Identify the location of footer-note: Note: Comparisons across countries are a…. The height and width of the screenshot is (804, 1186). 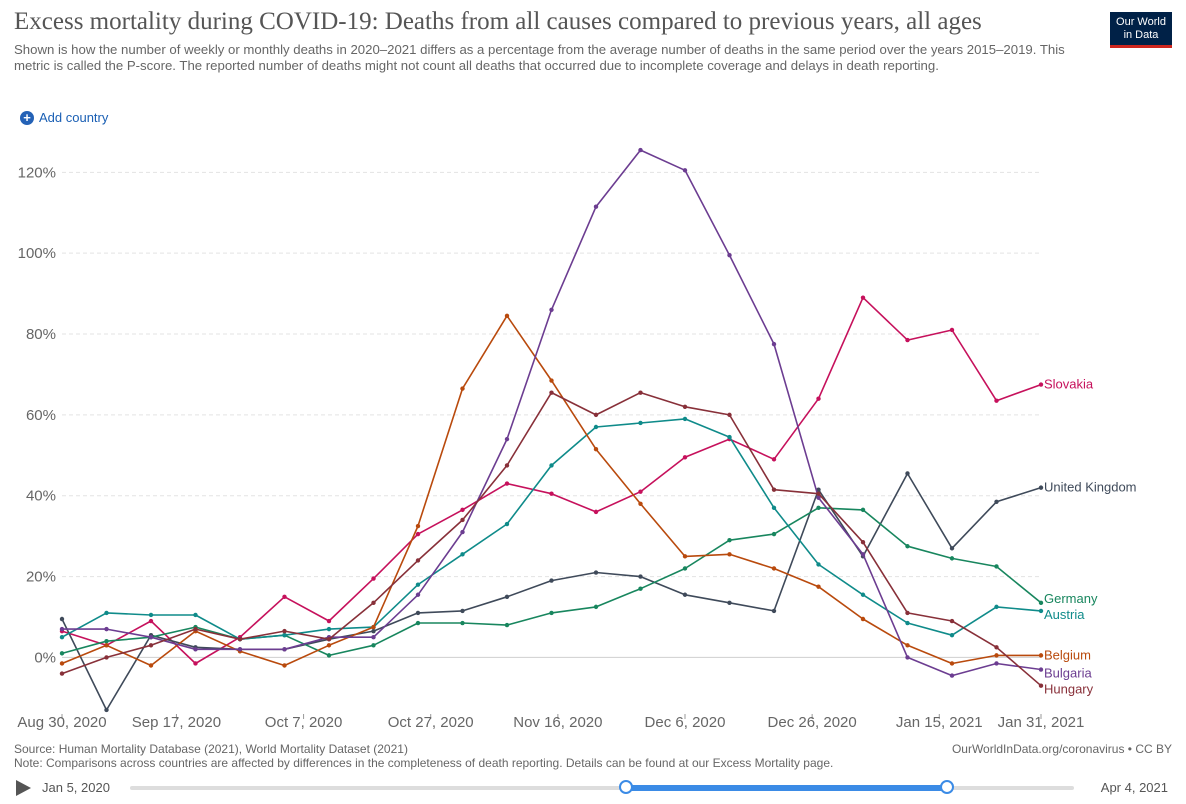
(424, 763).